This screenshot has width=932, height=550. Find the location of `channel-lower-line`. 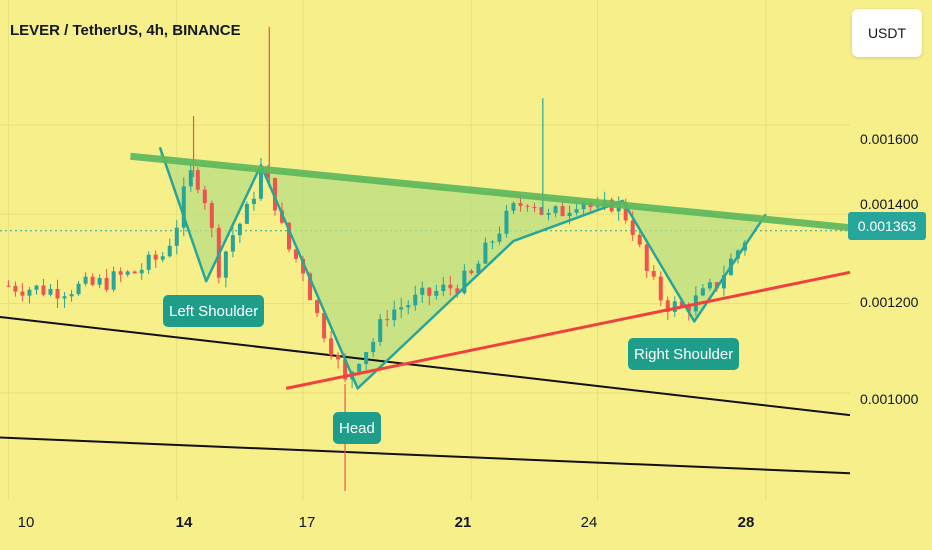

channel-lower-line is located at coordinates (425, 455).